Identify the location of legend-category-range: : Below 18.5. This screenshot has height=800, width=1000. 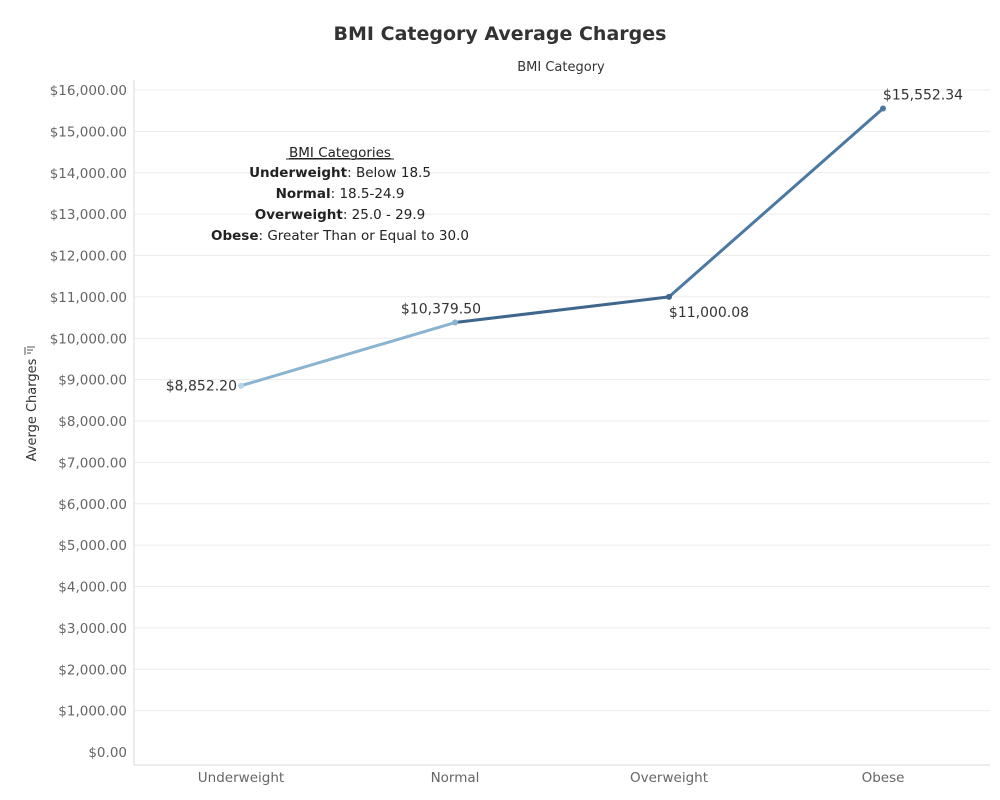
(389, 173).